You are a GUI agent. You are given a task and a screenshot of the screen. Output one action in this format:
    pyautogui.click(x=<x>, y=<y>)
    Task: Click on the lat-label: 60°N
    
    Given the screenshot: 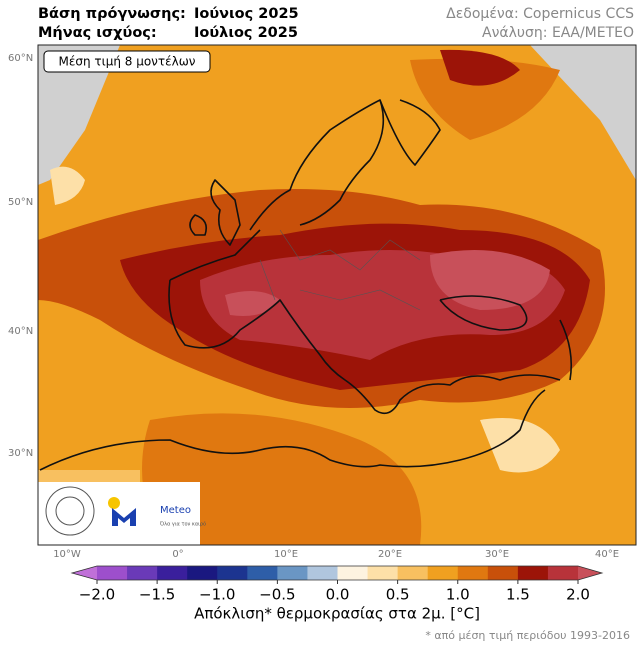 What is the action you would take?
    pyautogui.click(x=20, y=58)
    